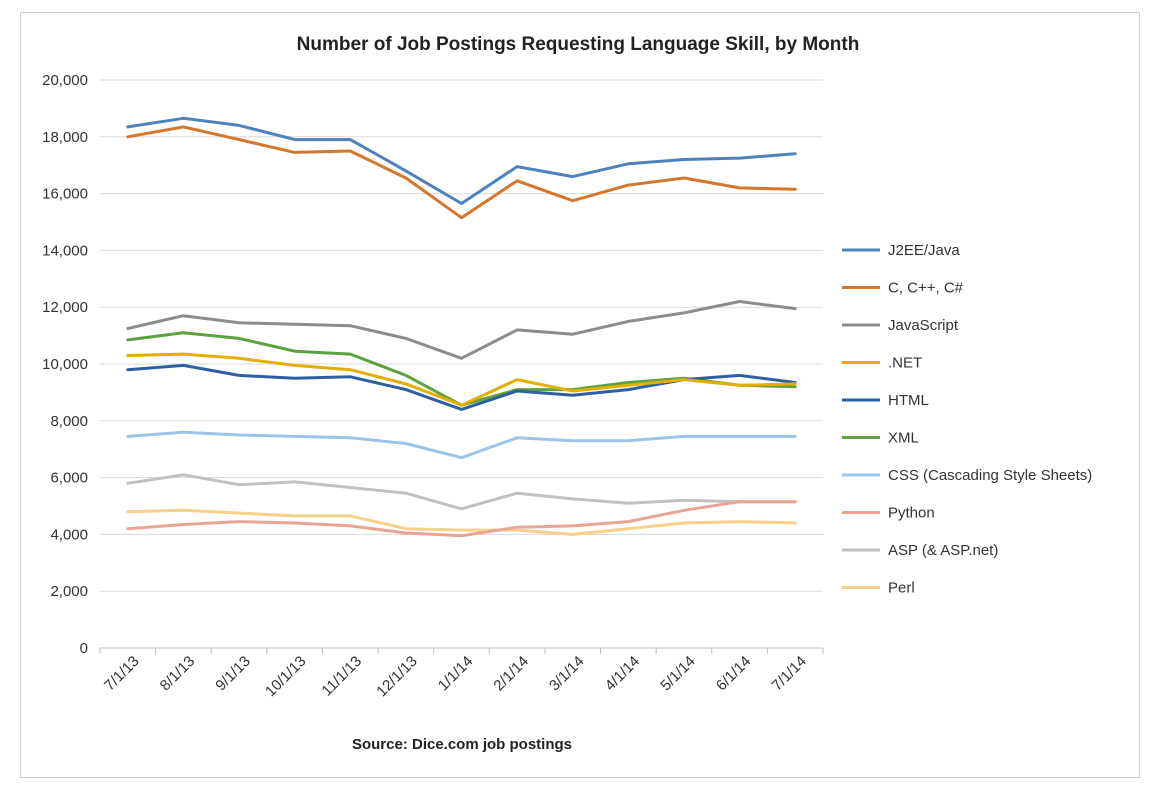 The image size is (1160, 798). I want to click on x-tick-label: 6/1/14, so click(734, 674).